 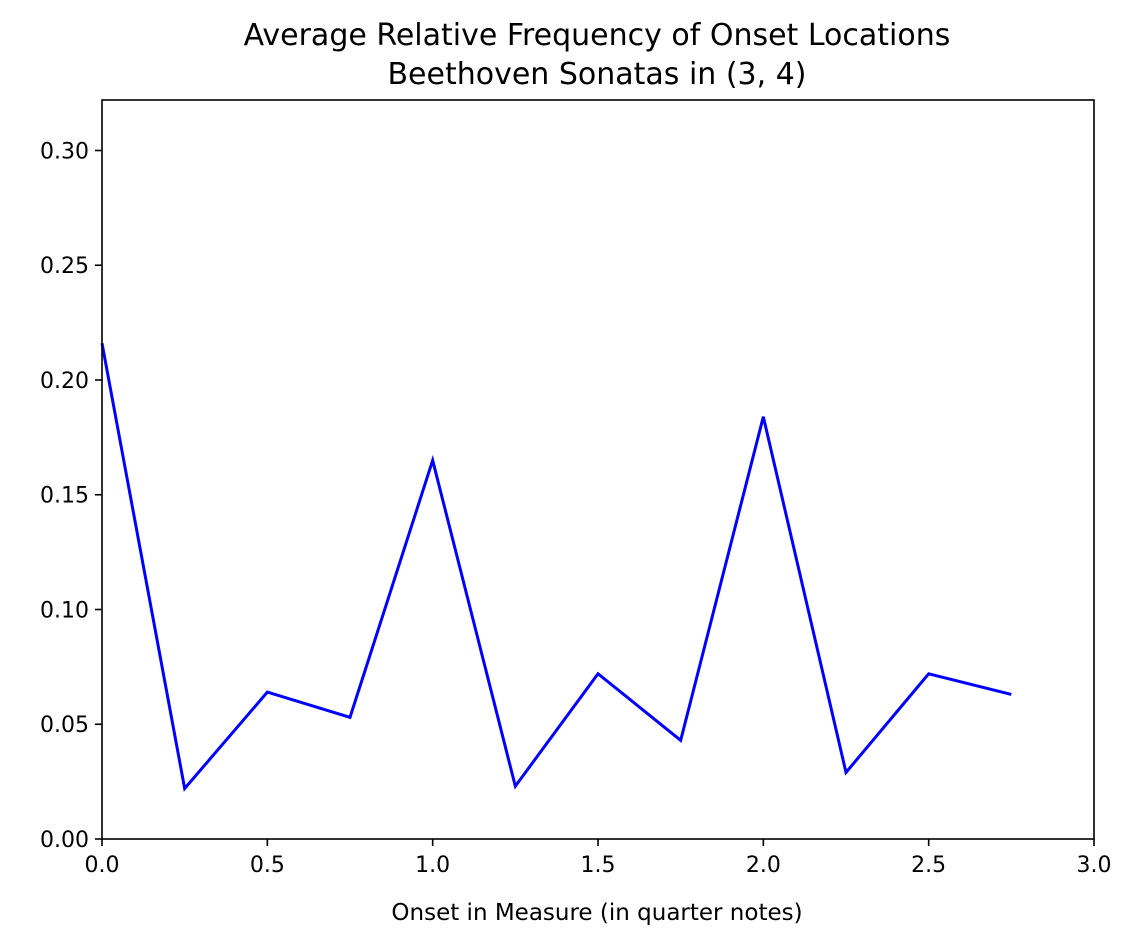 I want to click on y-tick-label: 0.00, so click(x=64, y=840).